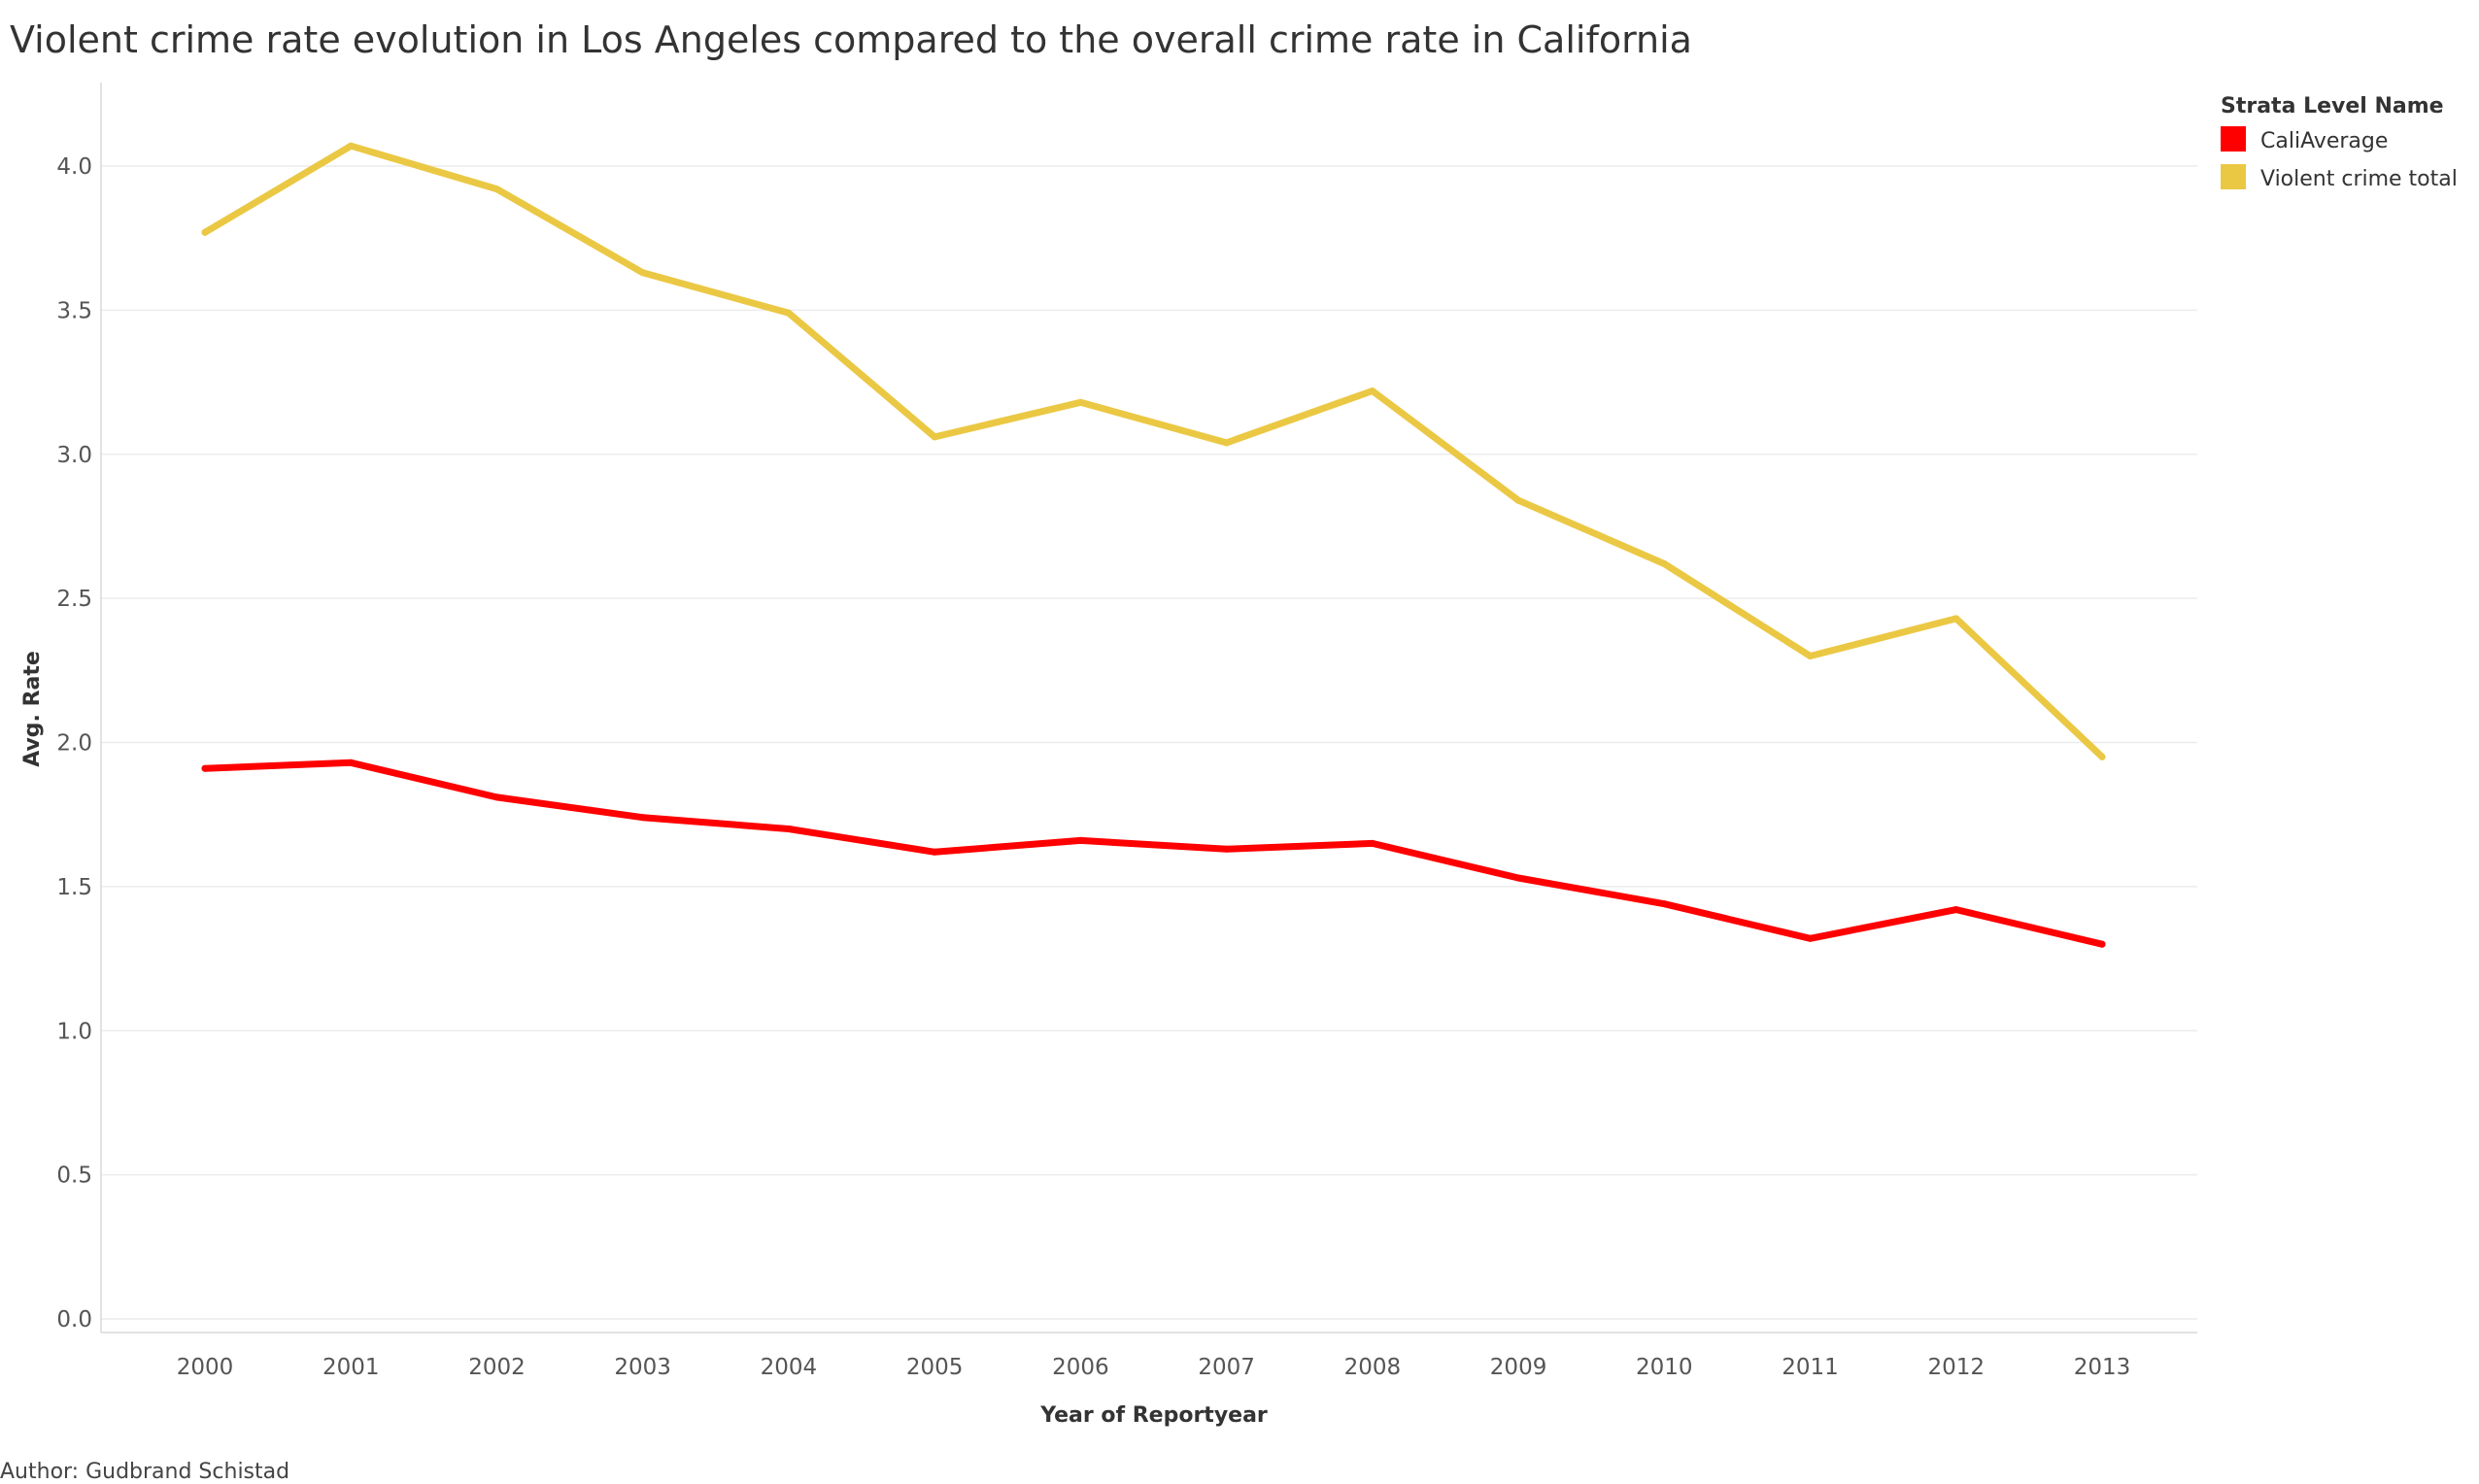 The image size is (2479, 1484). What do you see at coordinates (1226, 1367) in the screenshot?
I see `x-tick-label: 2007` at bounding box center [1226, 1367].